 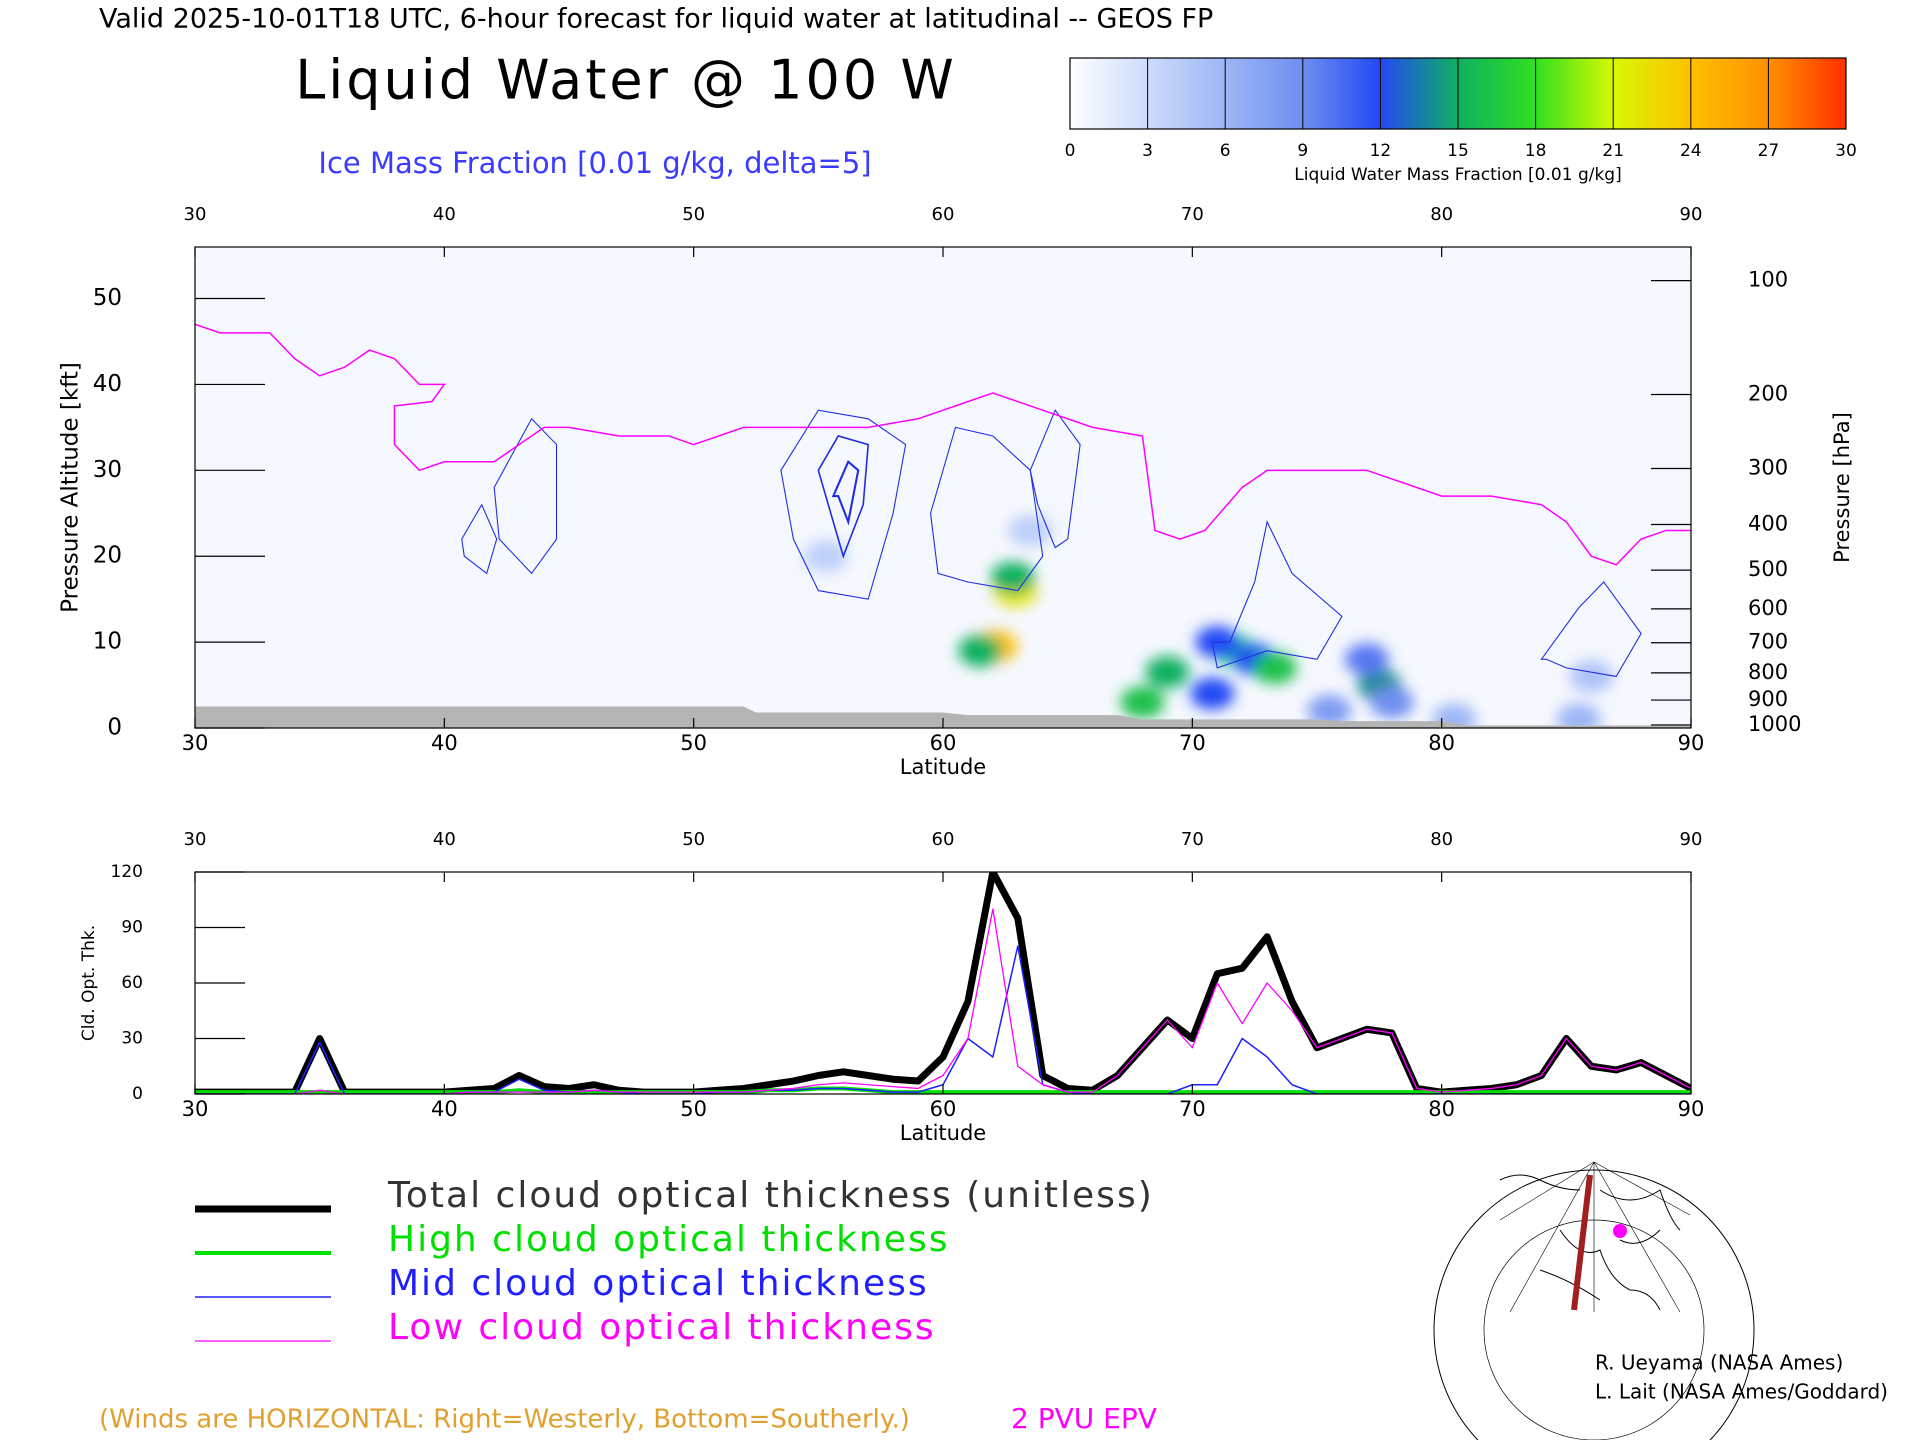 I want to click on colorbar-tick-label: 0, so click(x=1070, y=151).